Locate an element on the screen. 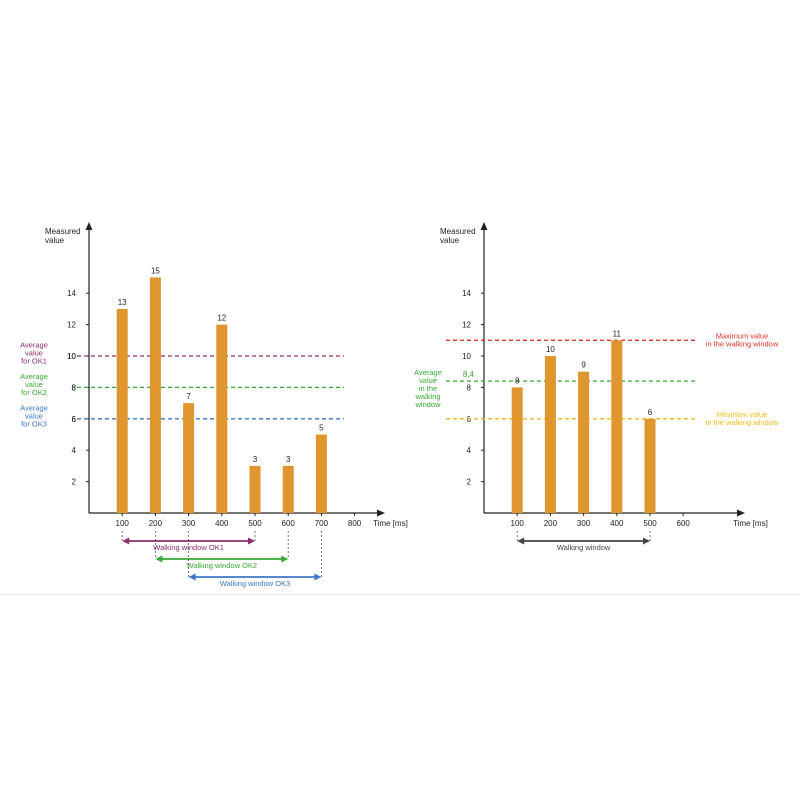 This screenshot has height=800, width=800. walking-window-label: Walking window is located at coordinates (584, 547).